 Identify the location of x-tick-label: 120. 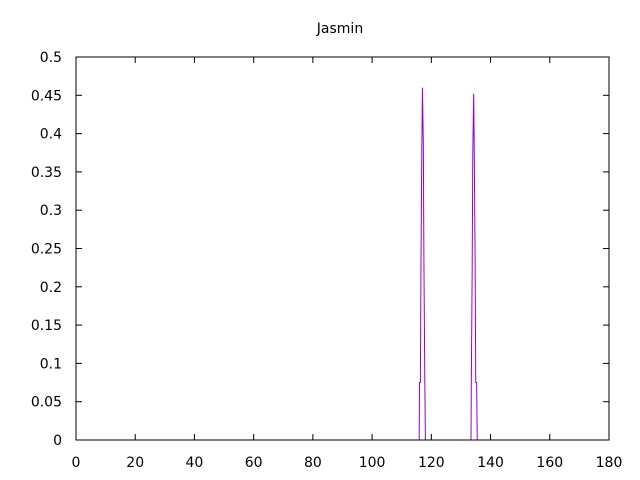
(431, 463).